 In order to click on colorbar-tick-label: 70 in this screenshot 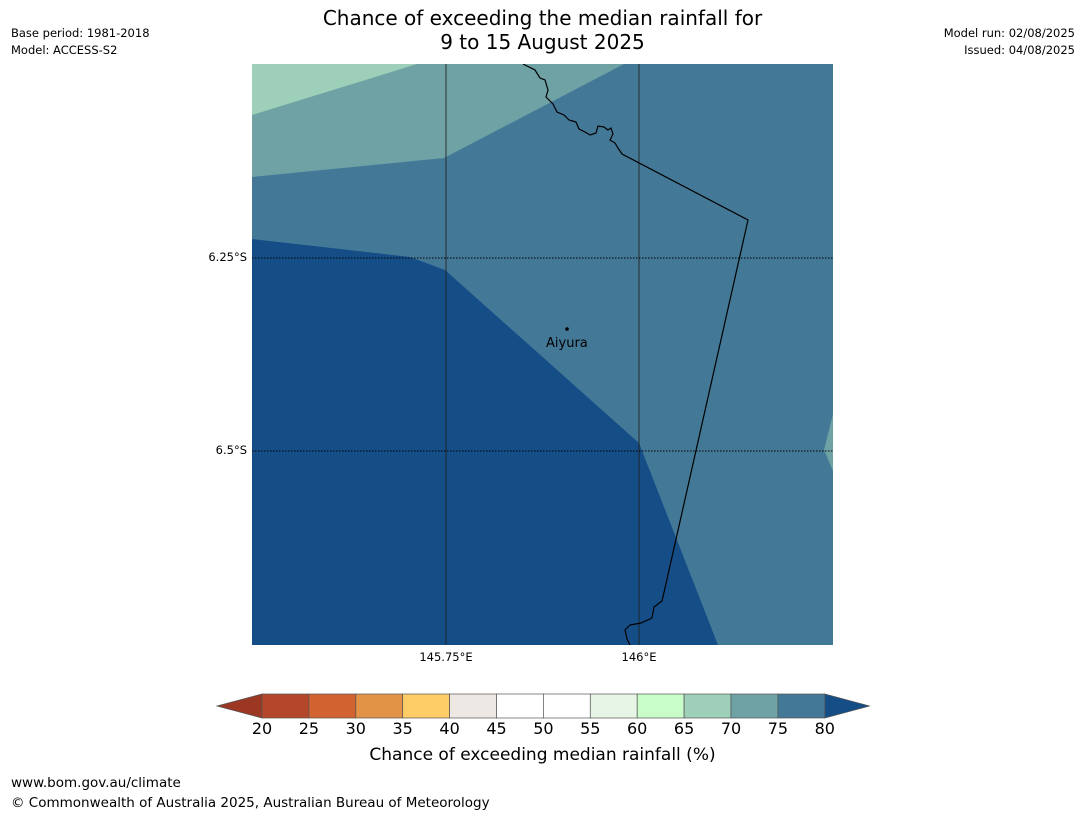, I will do `click(731, 728)`.